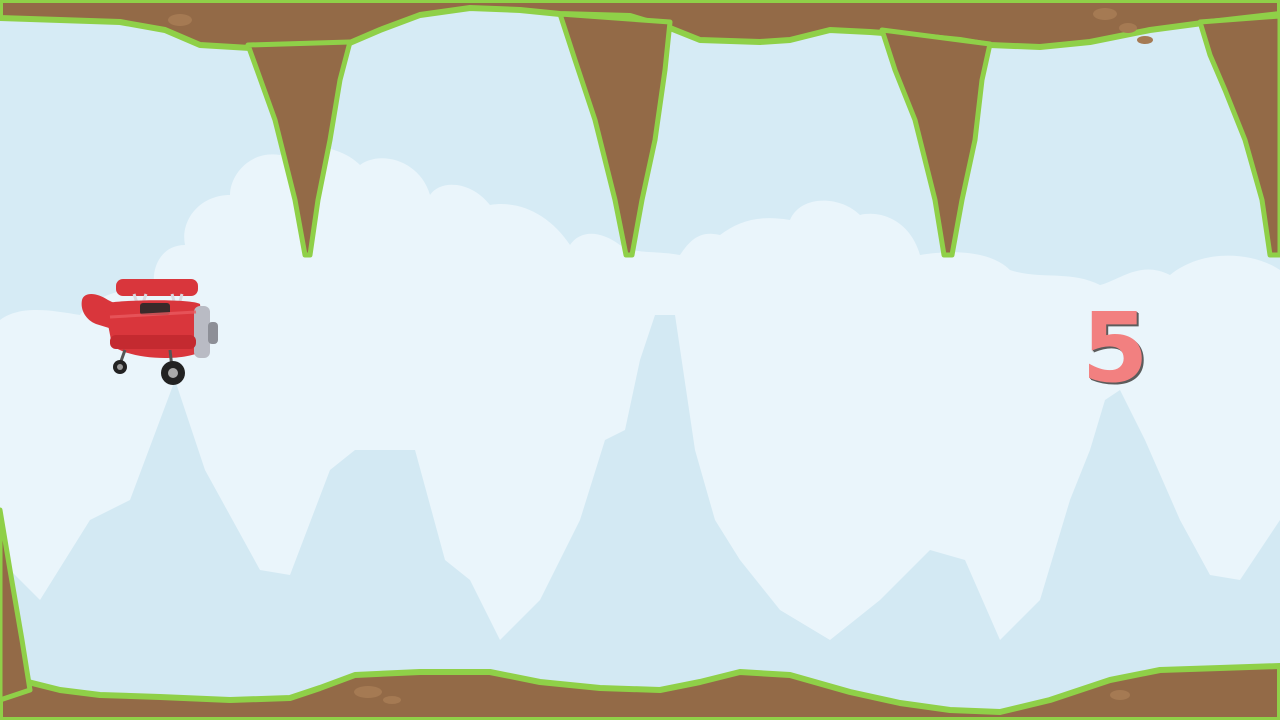  What do you see at coordinates (640, 691) in the screenshot?
I see `ground-strip` at bounding box center [640, 691].